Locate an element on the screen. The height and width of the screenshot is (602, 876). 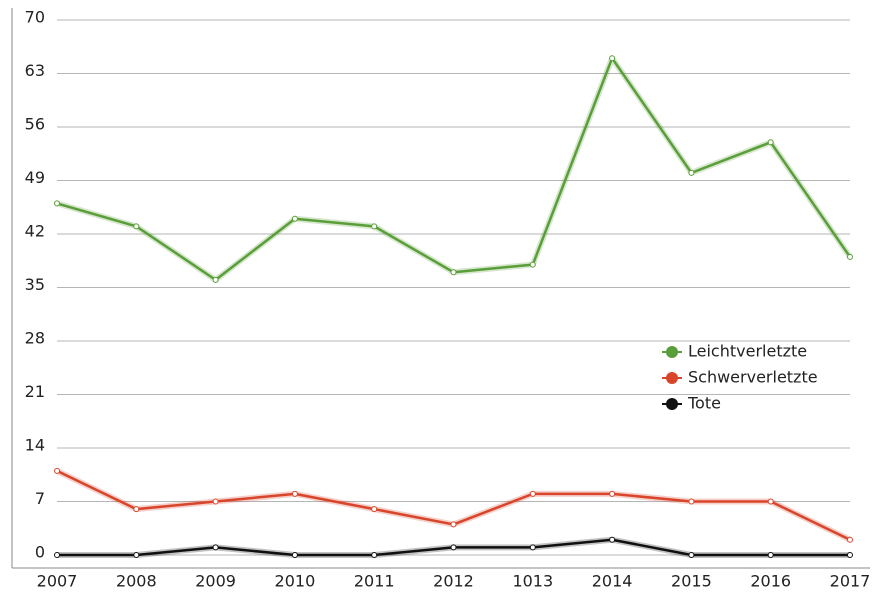
y-tick-label: 0 is located at coordinates (40, 552).